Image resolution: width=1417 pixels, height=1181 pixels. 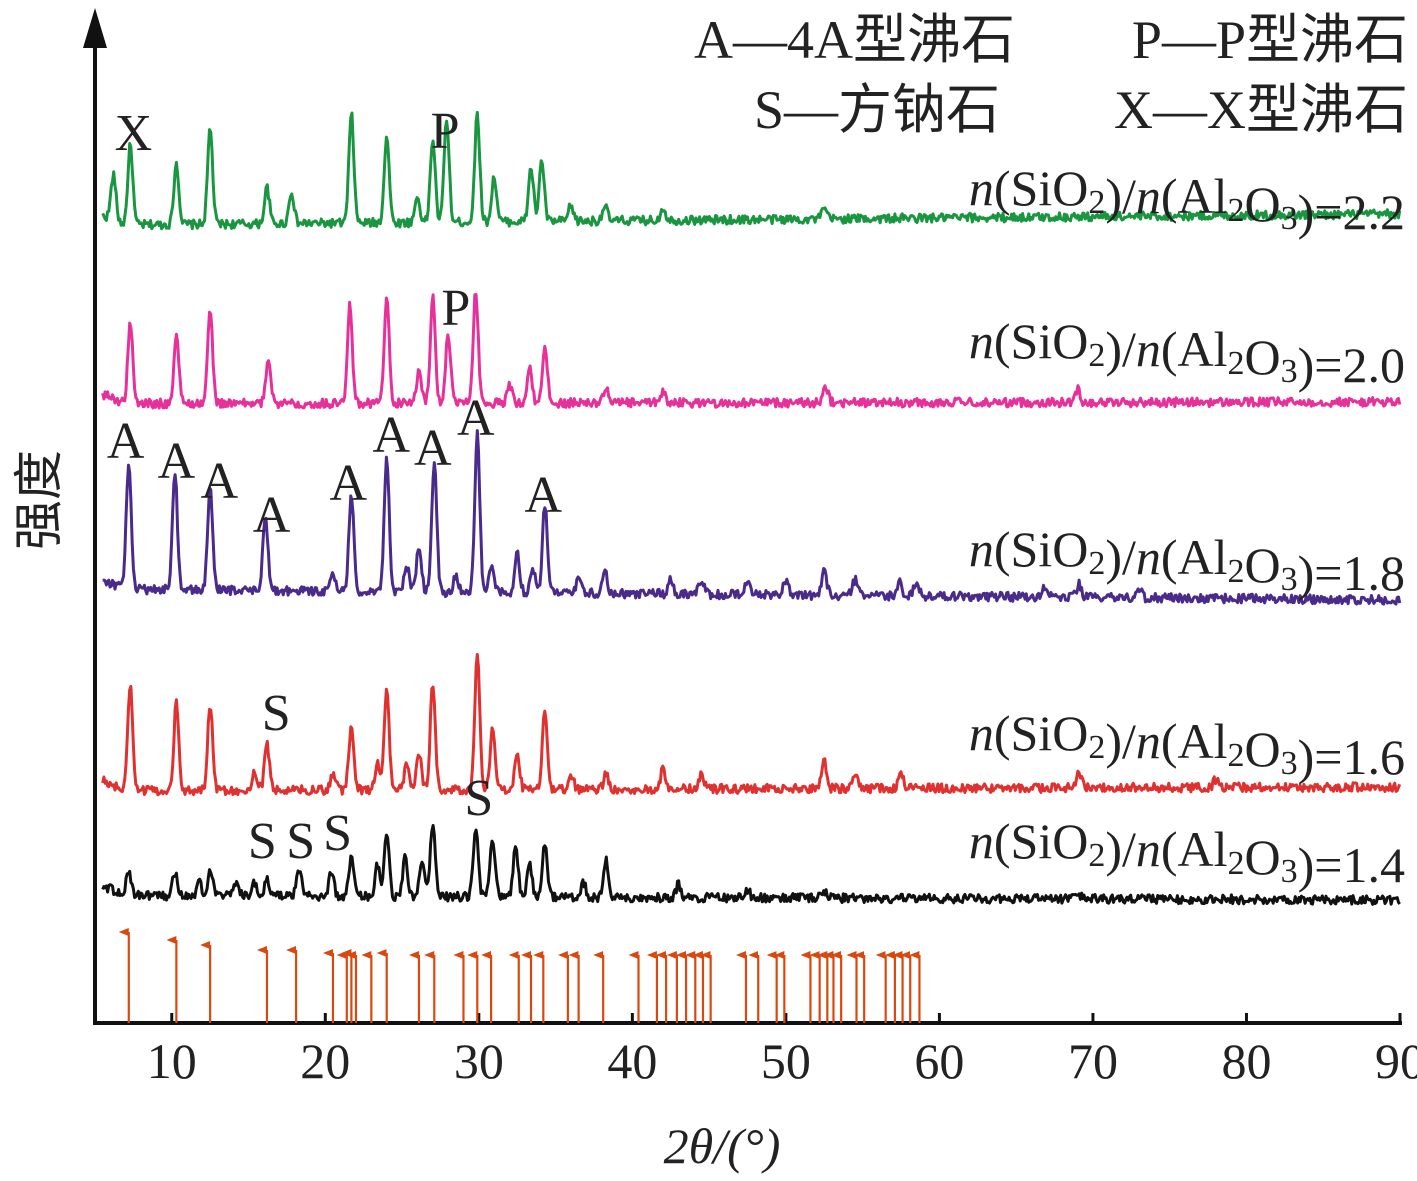 I want to click on x-tick-labels: 10 20 30 40 50 60 70 80 90, so click(x=782, y=1061).